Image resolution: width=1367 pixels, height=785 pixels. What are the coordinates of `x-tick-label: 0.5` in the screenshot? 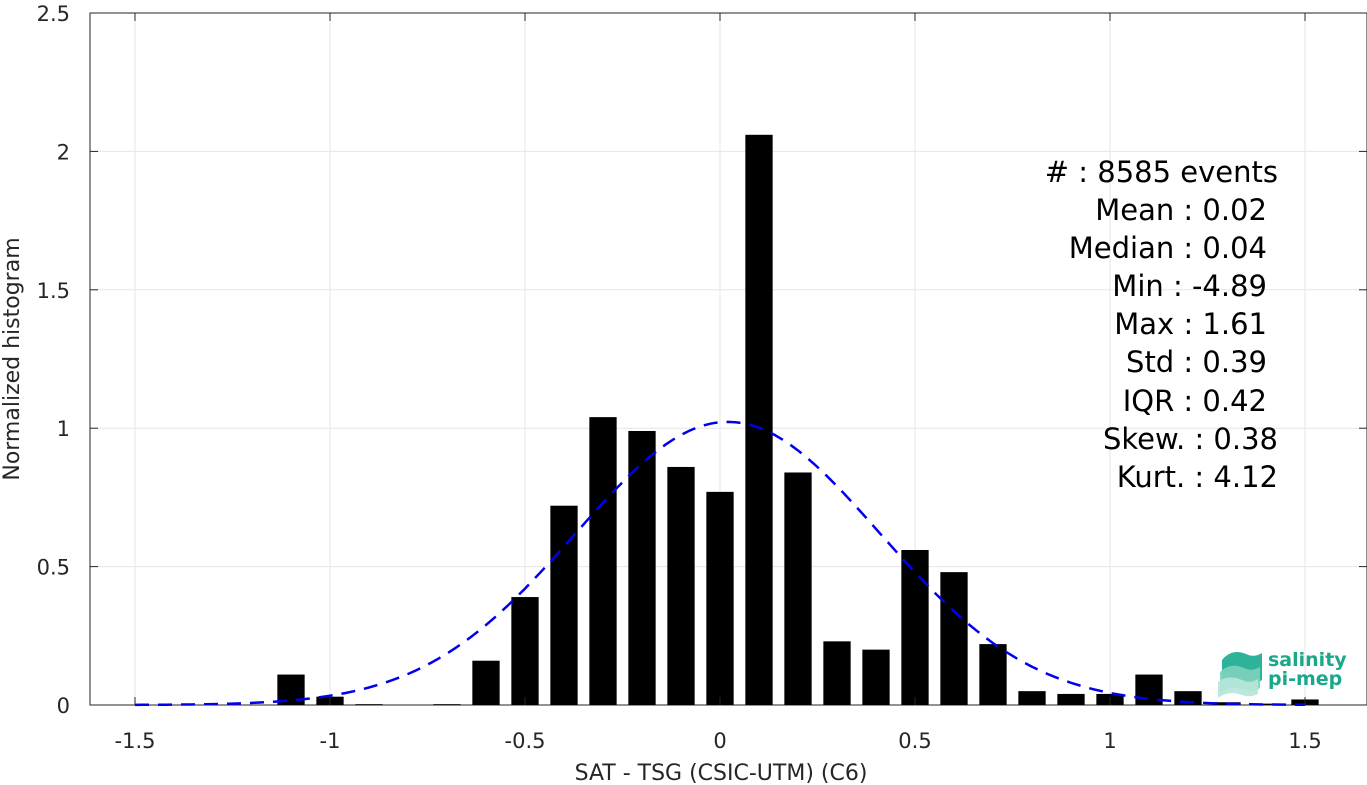 It's located at (914, 741).